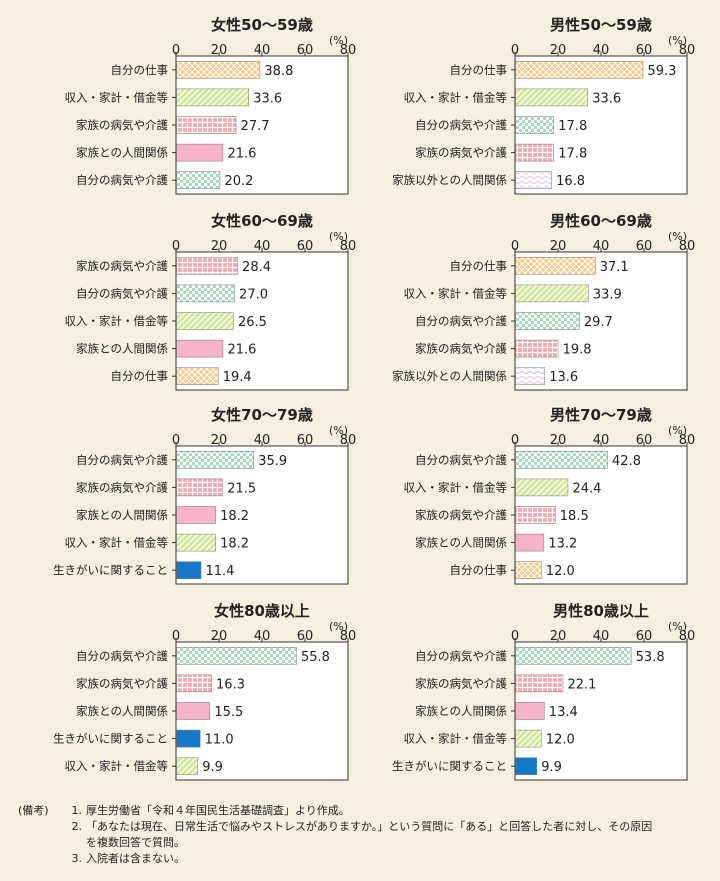  What do you see at coordinates (586, 488) in the screenshot?
I see `data-label: 24.4` at bounding box center [586, 488].